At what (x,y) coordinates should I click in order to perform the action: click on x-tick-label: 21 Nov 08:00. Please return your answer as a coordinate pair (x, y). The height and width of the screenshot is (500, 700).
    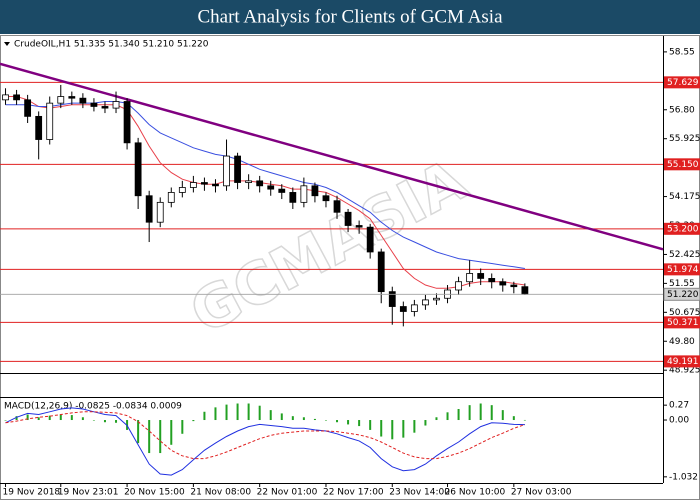
    Looking at the image, I should click on (220, 493).